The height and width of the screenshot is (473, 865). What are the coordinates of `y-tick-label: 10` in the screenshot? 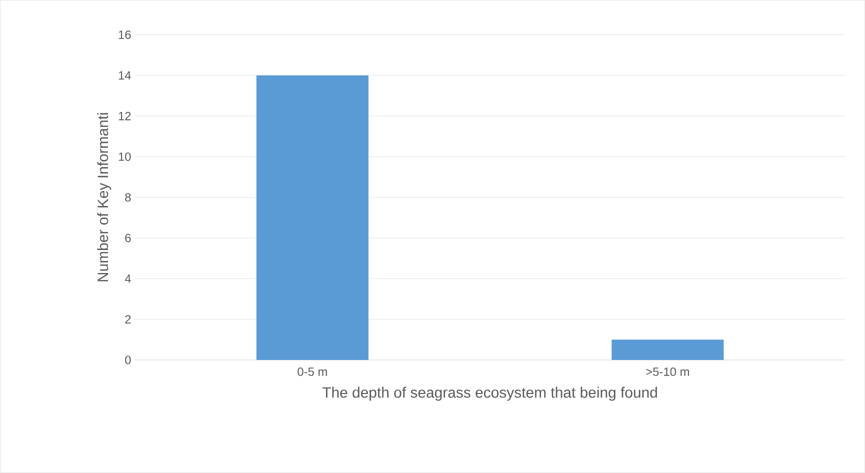 It's located at (124, 157).